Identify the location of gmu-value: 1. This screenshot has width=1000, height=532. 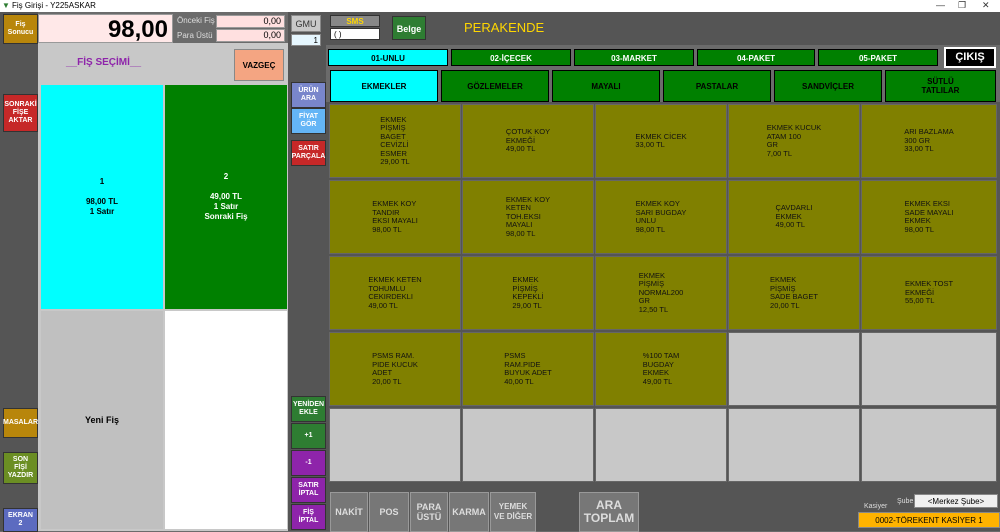
(306, 40).